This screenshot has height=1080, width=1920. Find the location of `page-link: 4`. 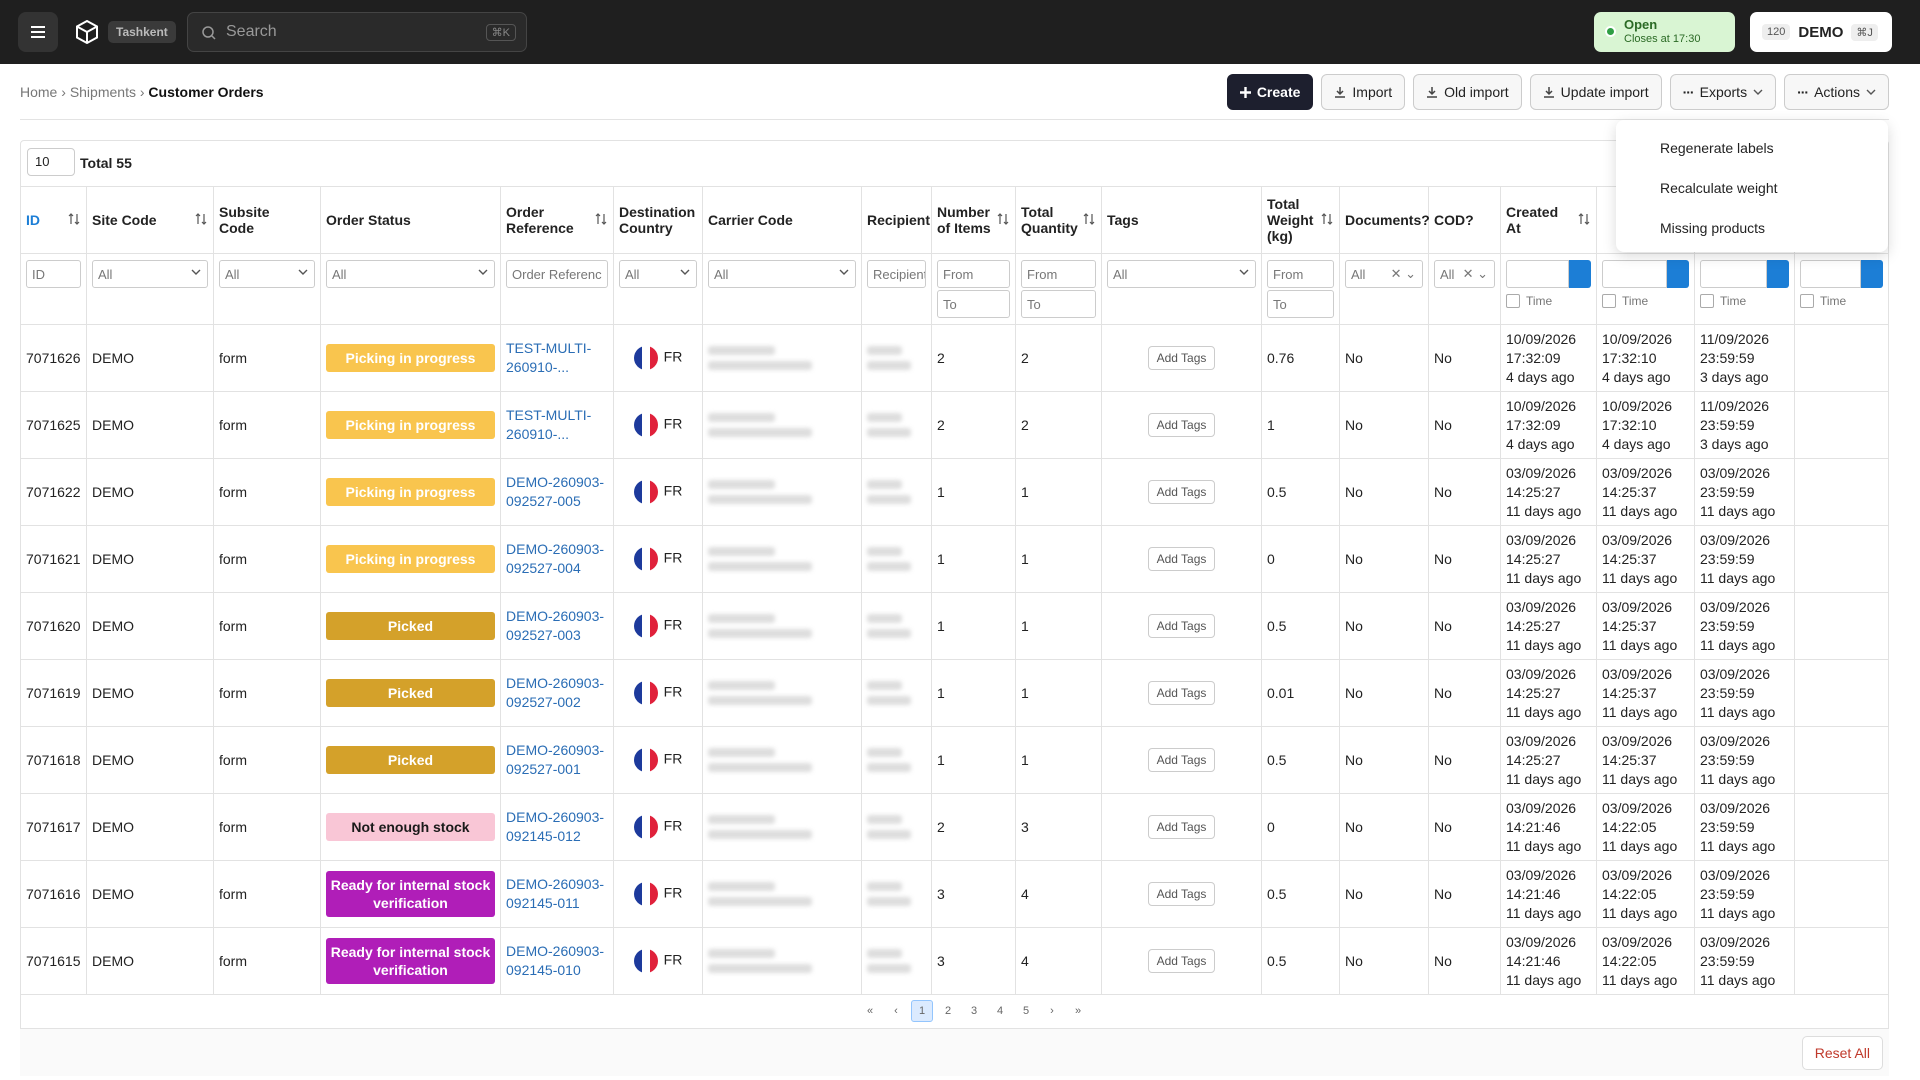

page-link: 4 is located at coordinates (1000, 1011).